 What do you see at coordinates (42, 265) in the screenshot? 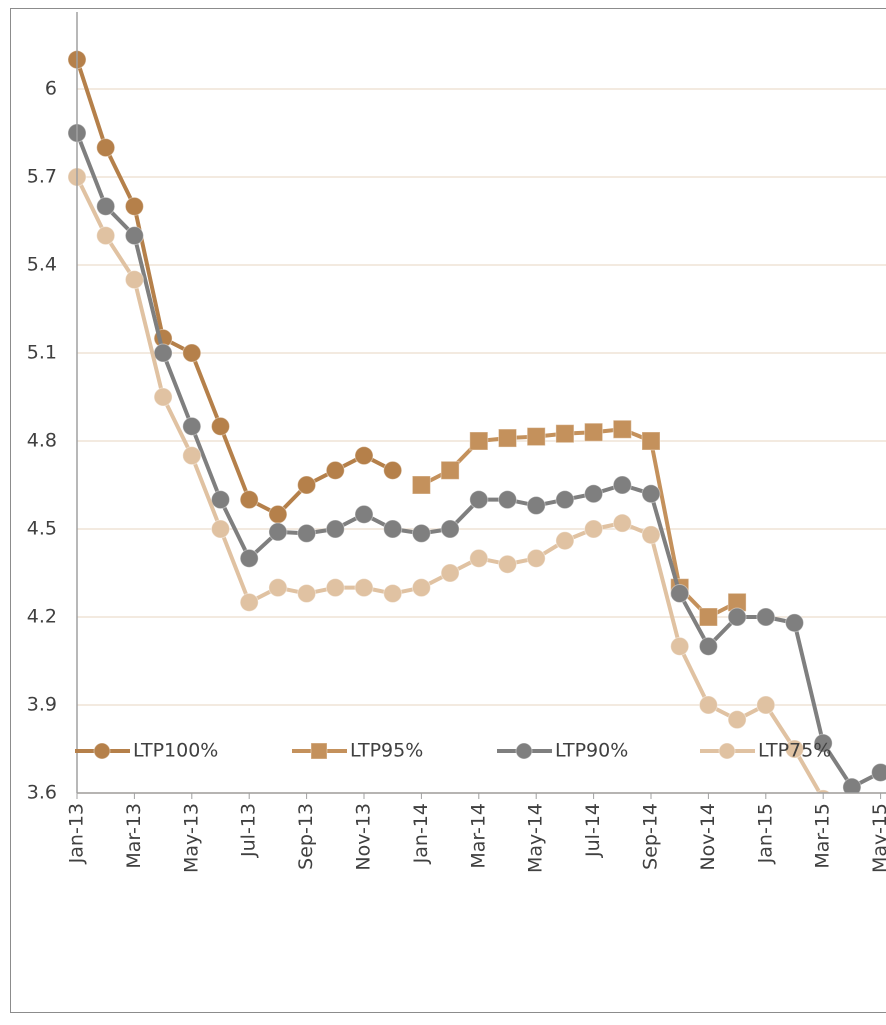
I see `y-tick-label: 5.4` at bounding box center [42, 265].